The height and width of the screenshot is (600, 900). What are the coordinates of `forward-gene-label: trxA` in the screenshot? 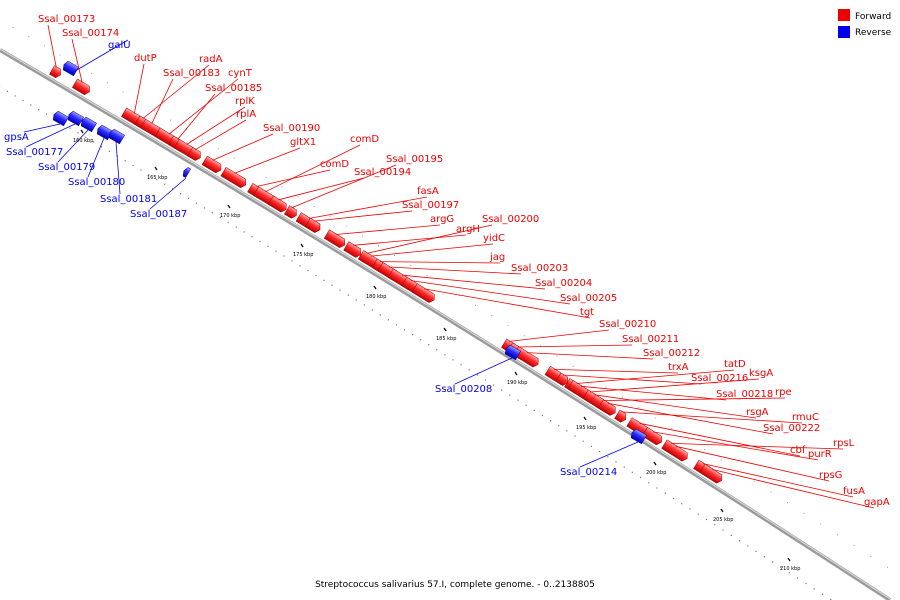 It's located at (678, 367).